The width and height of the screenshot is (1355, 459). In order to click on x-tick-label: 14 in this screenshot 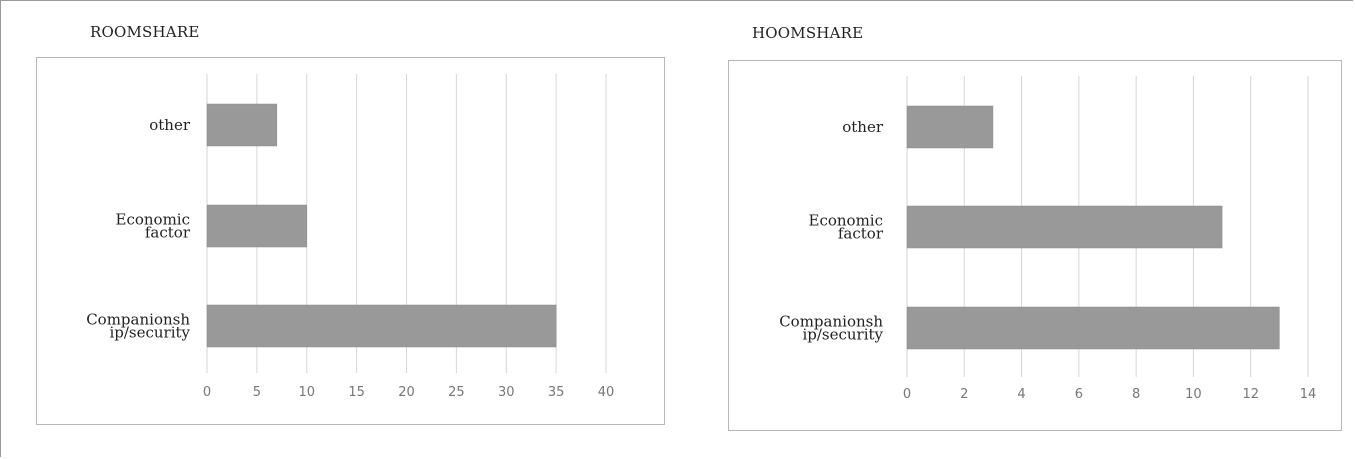, I will do `click(1308, 394)`.